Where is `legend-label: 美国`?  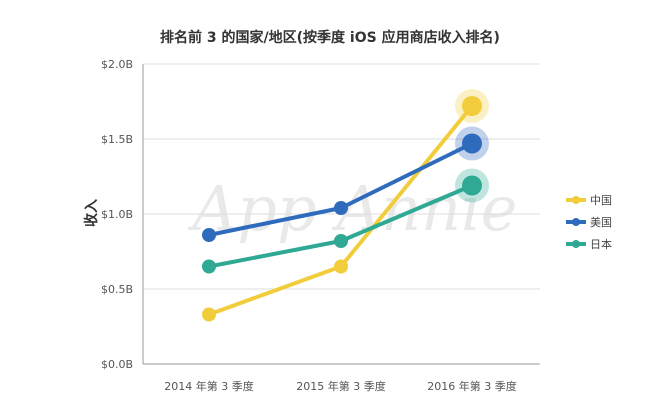
legend-label: 美国 is located at coordinates (601, 222).